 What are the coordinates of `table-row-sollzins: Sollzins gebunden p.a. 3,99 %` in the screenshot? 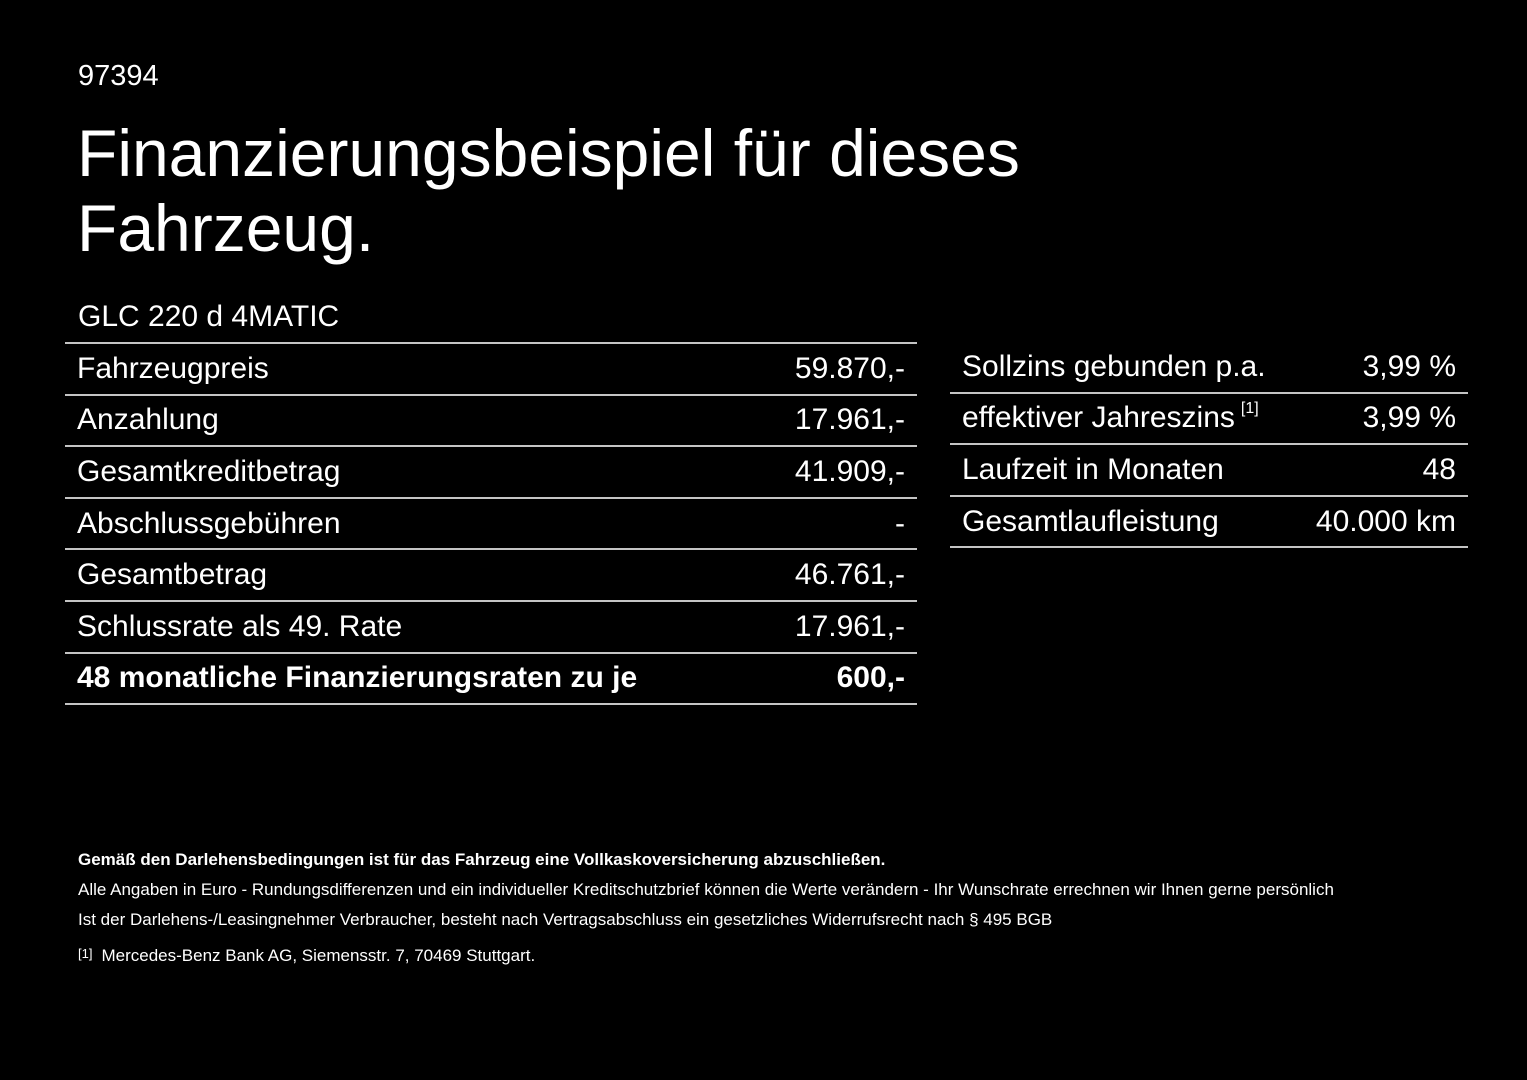 It's located at (1209, 368).